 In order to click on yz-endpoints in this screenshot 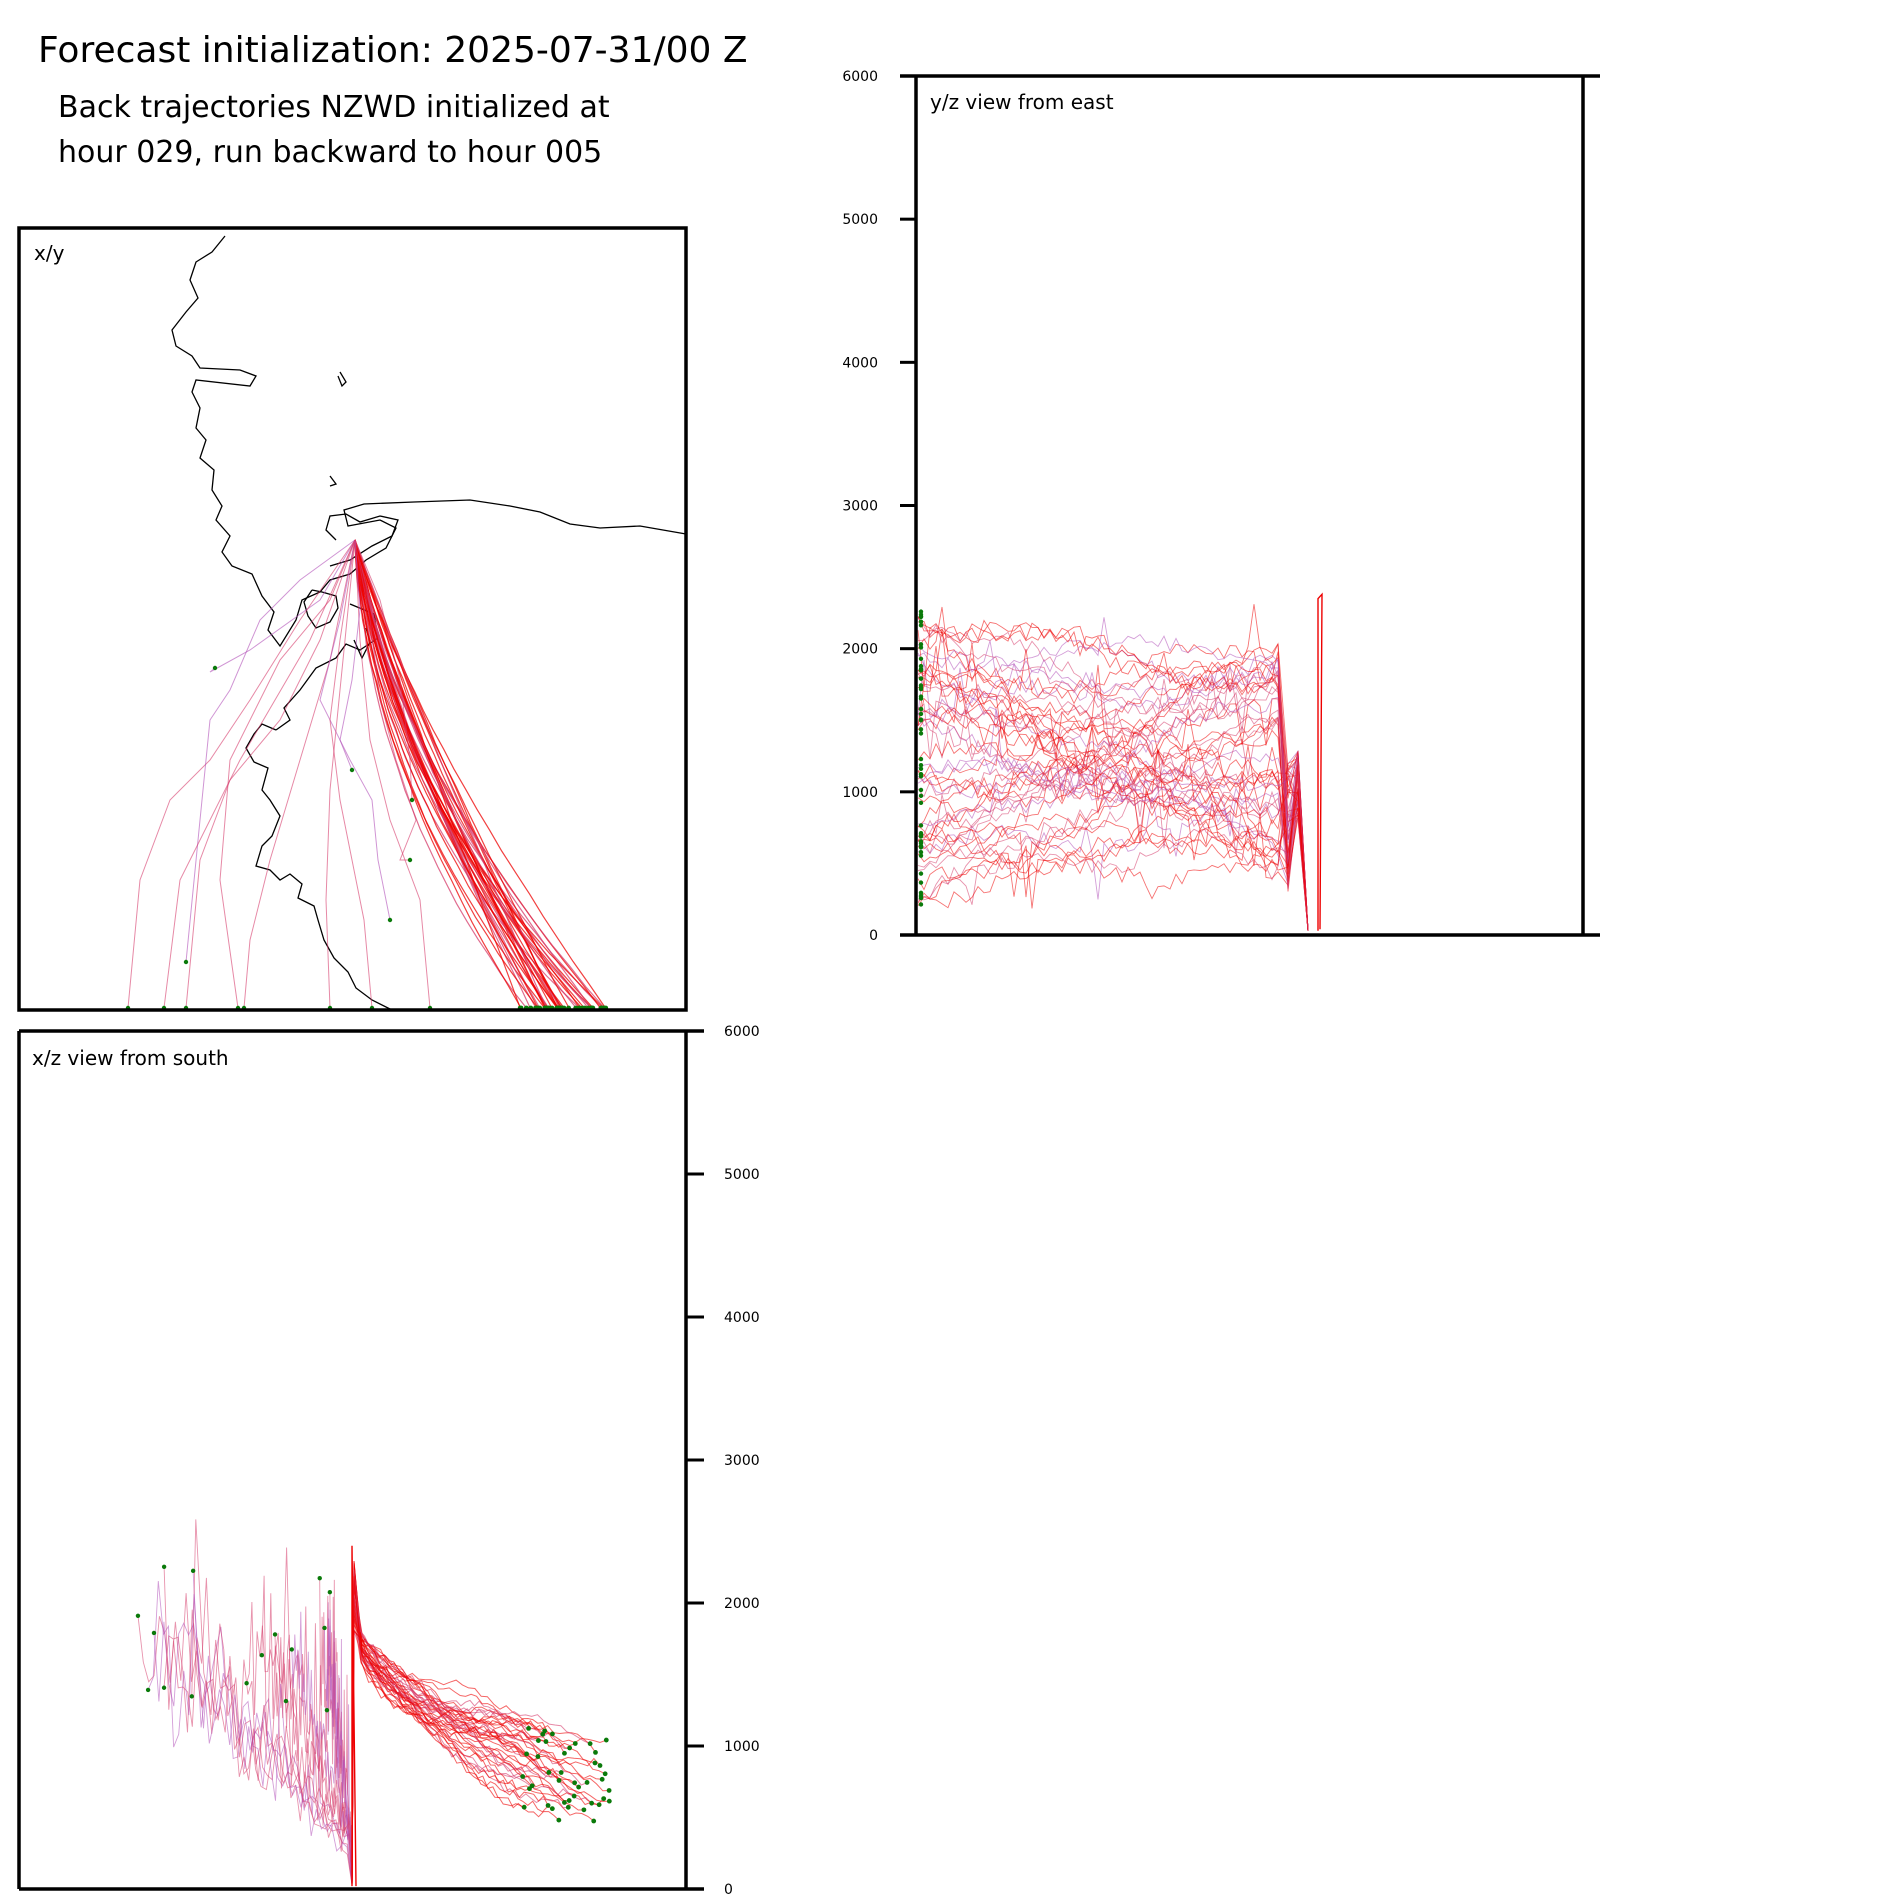, I will do `click(921, 758)`.